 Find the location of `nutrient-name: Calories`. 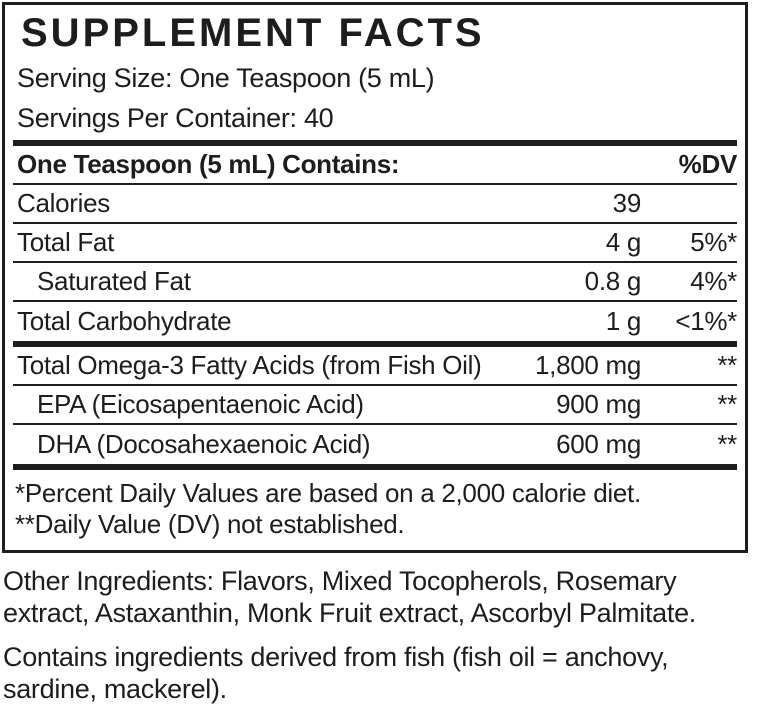

nutrient-name: Calories is located at coordinates (63, 203).